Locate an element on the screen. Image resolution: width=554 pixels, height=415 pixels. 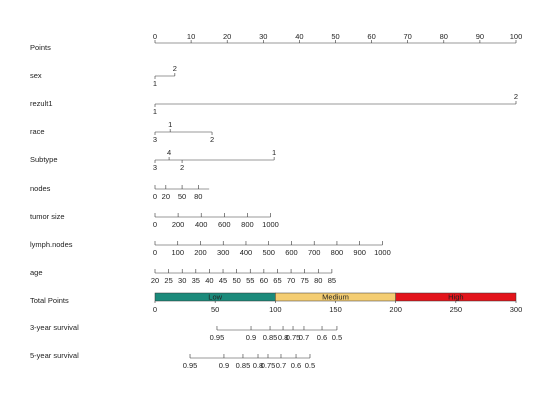
row-label: race is located at coordinates (37, 131).